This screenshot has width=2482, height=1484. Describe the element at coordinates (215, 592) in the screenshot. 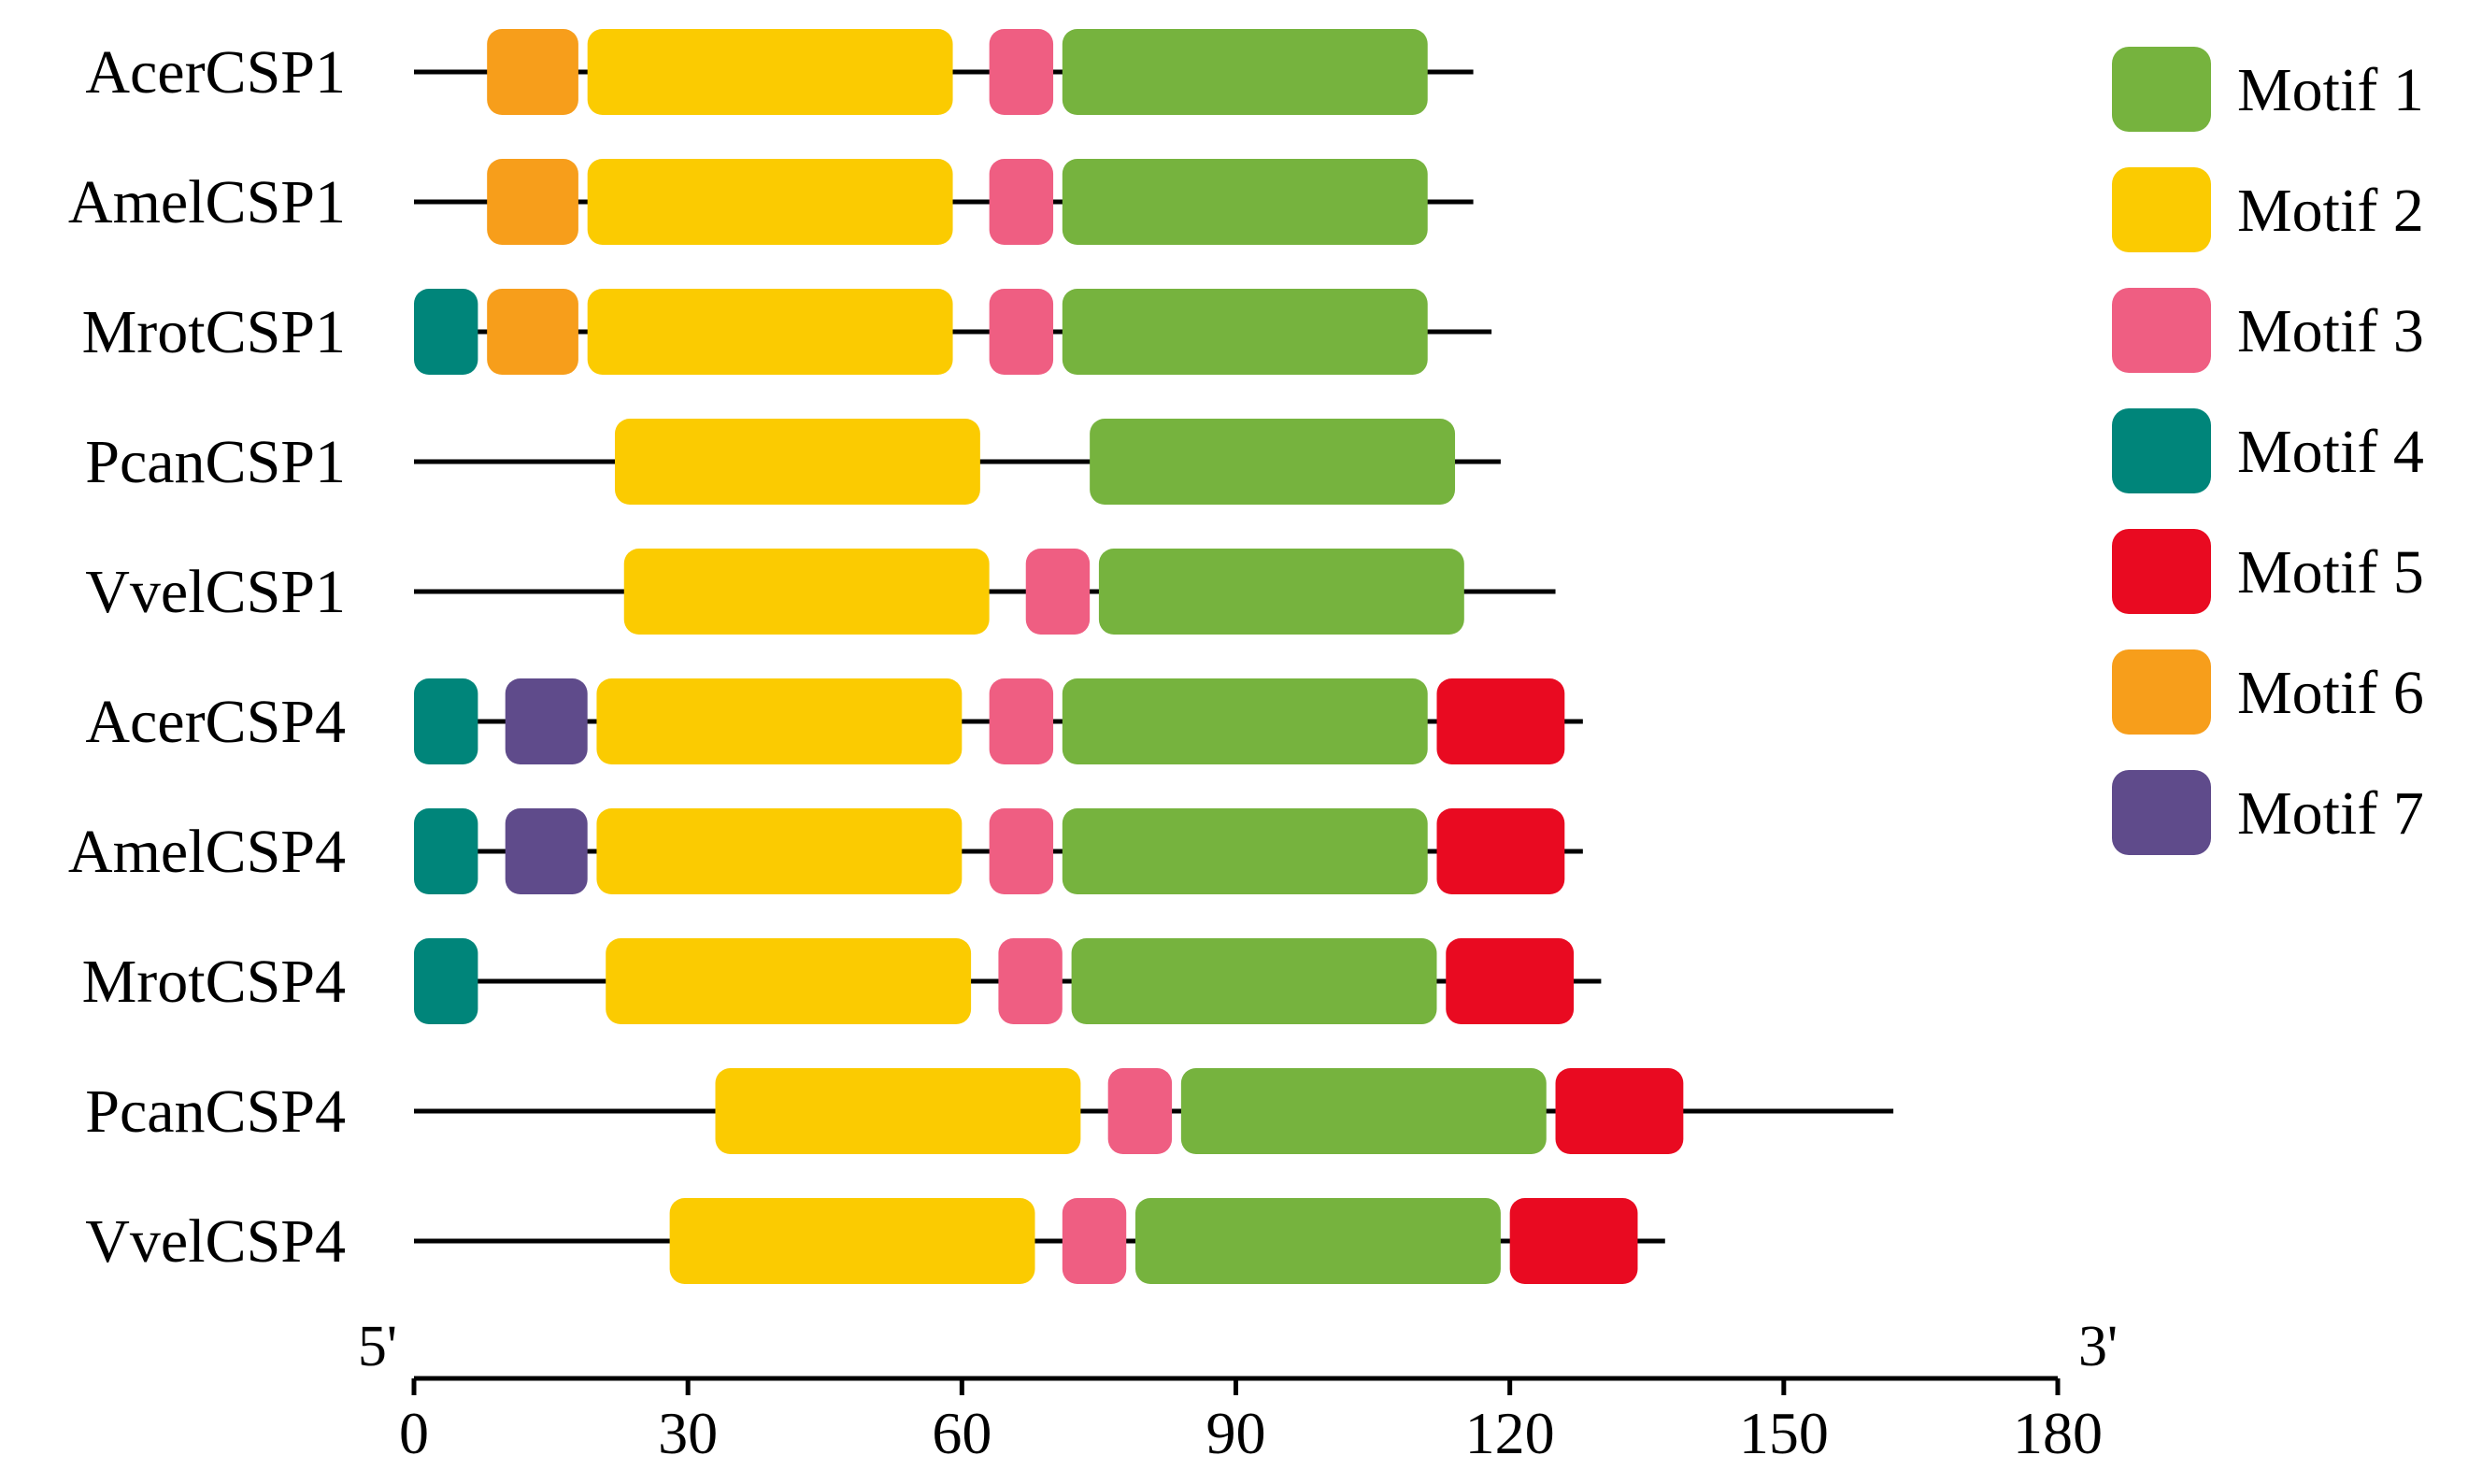

I see `protein-label: VvelCSP1` at that location.